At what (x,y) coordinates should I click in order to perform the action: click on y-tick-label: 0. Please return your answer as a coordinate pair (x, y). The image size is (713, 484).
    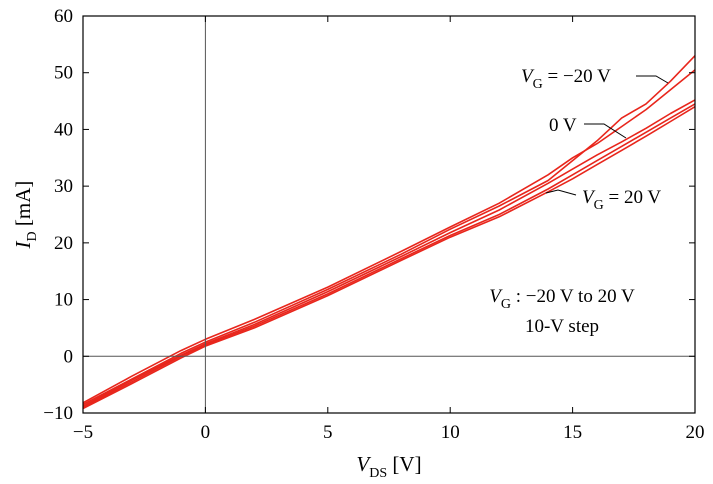
    Looking at the image, I should click on (69, 356).